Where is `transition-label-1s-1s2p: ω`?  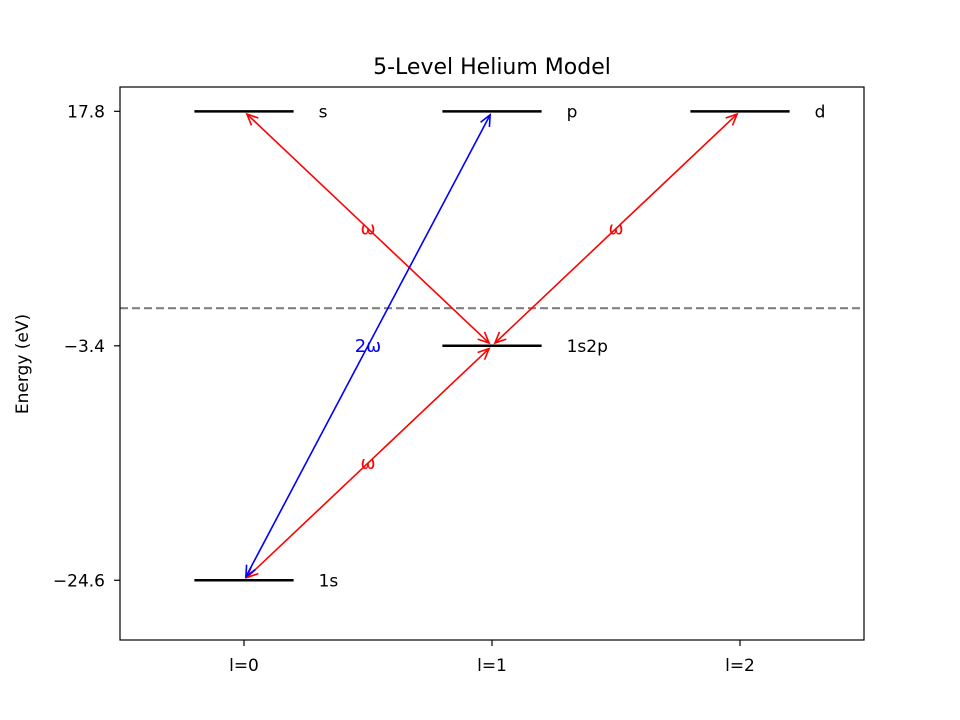
transition-label-1s-1s2p: ω is located at coordinates (367, 463).